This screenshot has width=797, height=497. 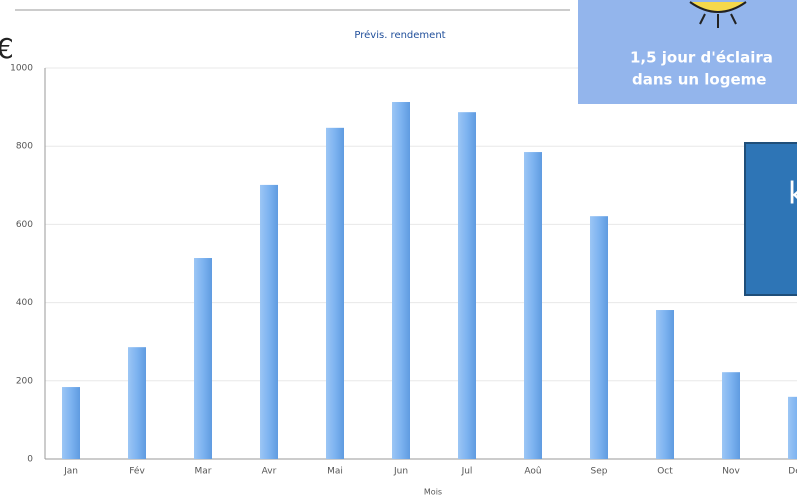 What do you see at coordinates (665, 472) in the screenshot?
I see `x-tick-label: Oct` at bounding box center [665, 472].